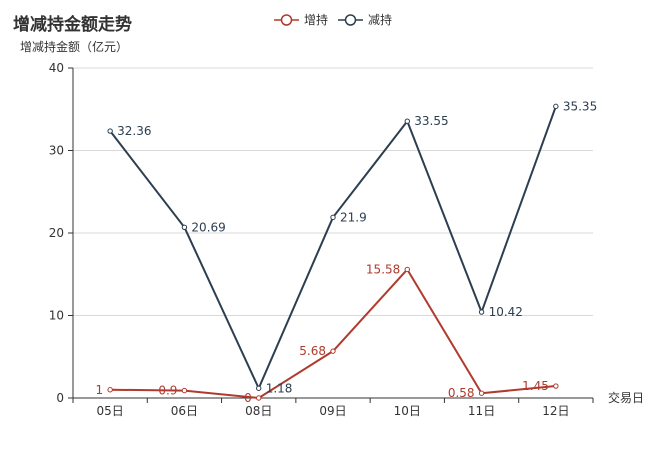  I want to click on data-label: 35.35, so click(580, 106).